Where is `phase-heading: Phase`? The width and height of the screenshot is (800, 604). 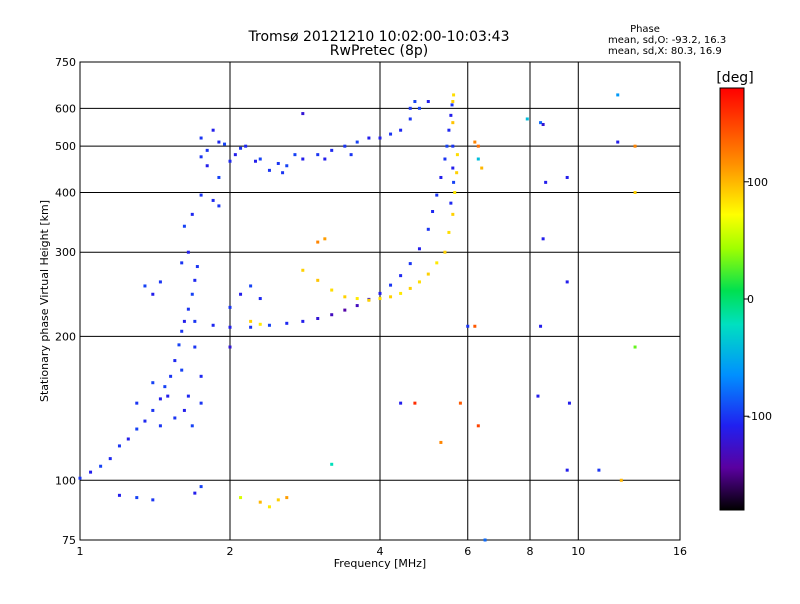 phase-heading: Phase is located at coordinates (645, 29).